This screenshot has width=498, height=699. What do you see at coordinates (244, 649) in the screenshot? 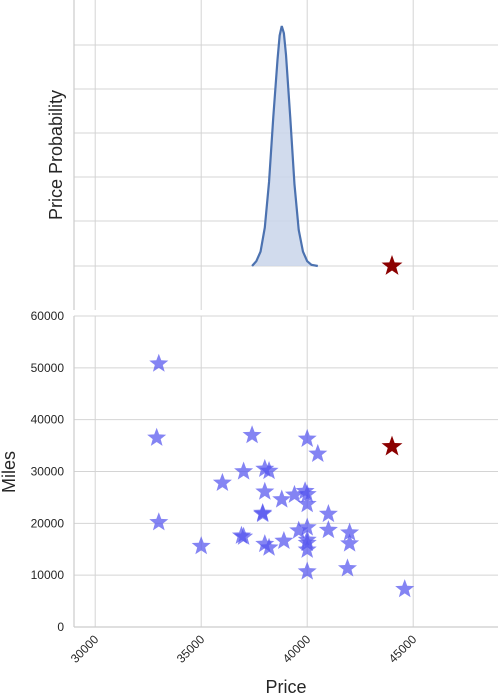
I see `x-tick-labels: 30000 35000 40000 45000` at bounding box center [244, 649].